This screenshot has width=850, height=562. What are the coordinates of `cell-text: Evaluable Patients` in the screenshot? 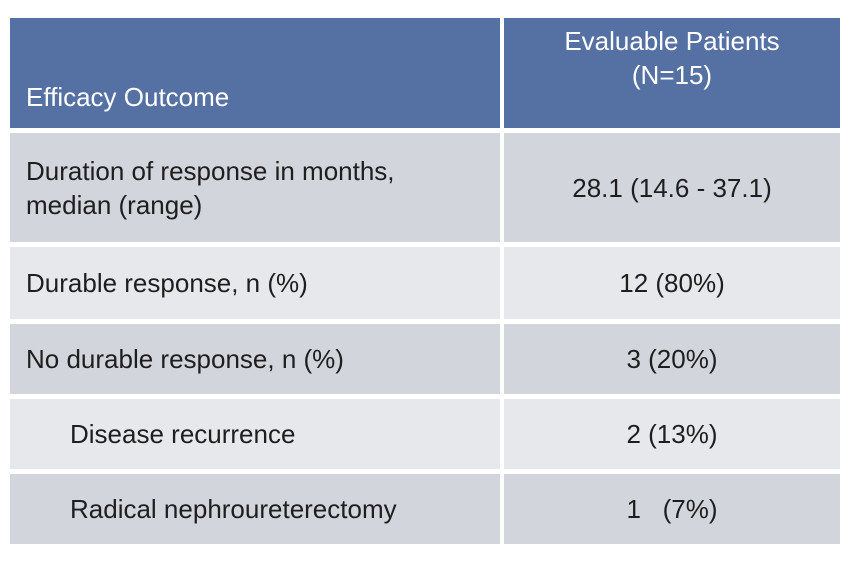 It's located at (672, 41).